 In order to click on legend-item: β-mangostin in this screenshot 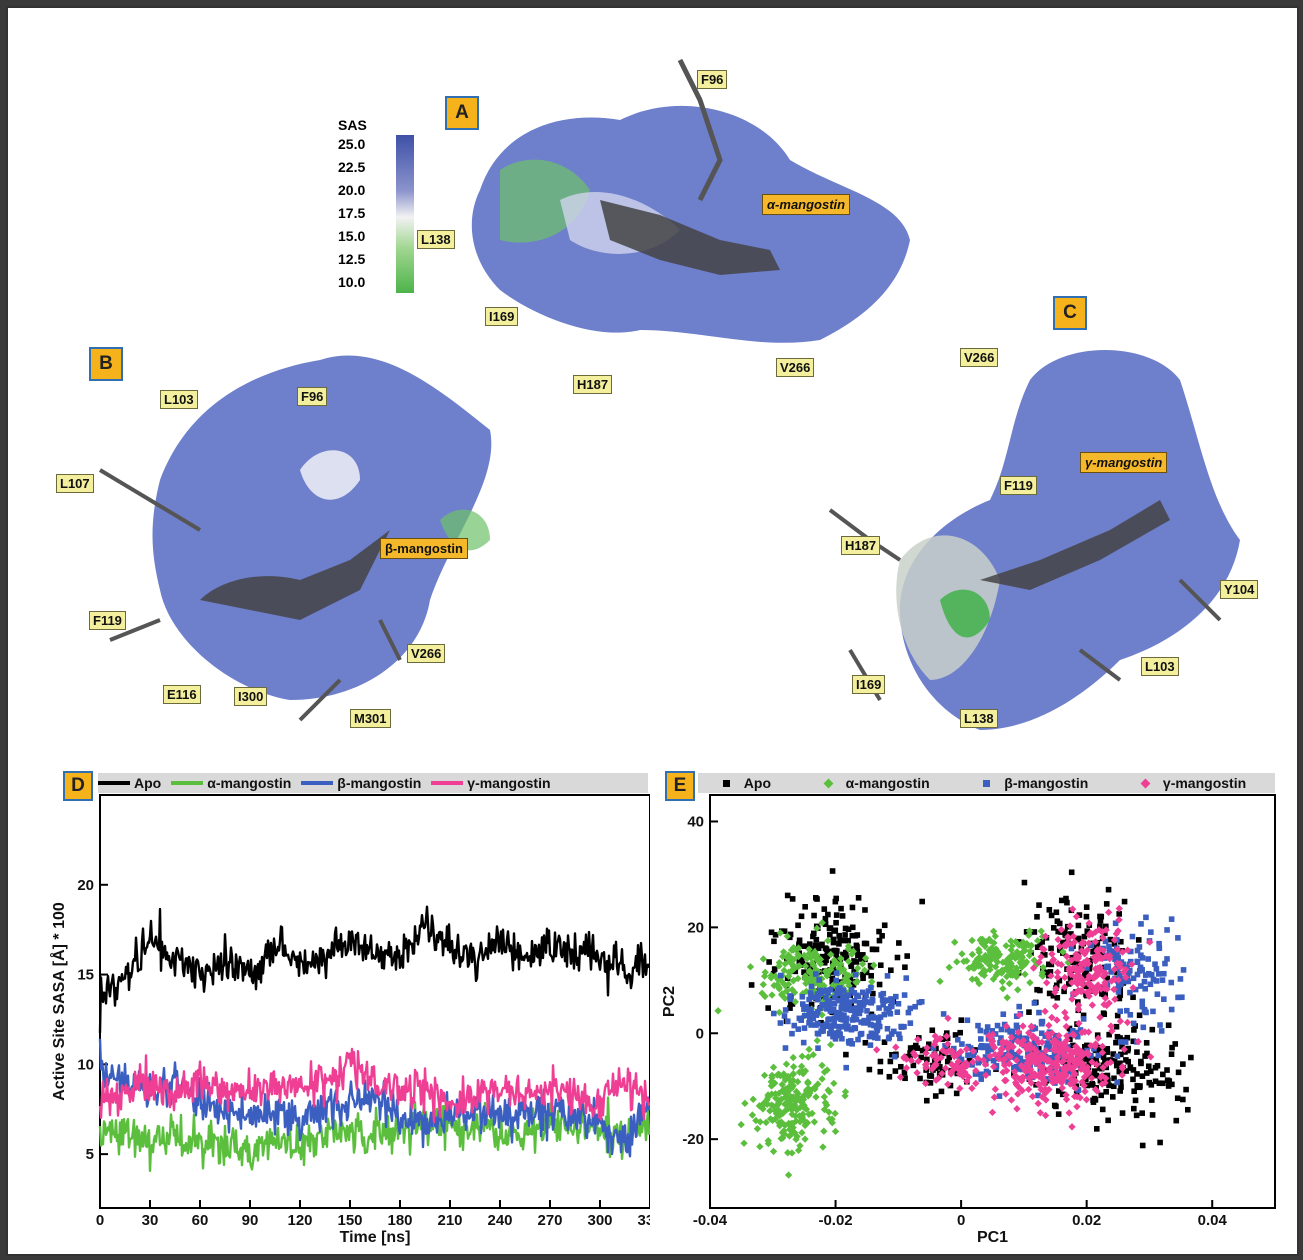, I will do `click(361, 783)`.